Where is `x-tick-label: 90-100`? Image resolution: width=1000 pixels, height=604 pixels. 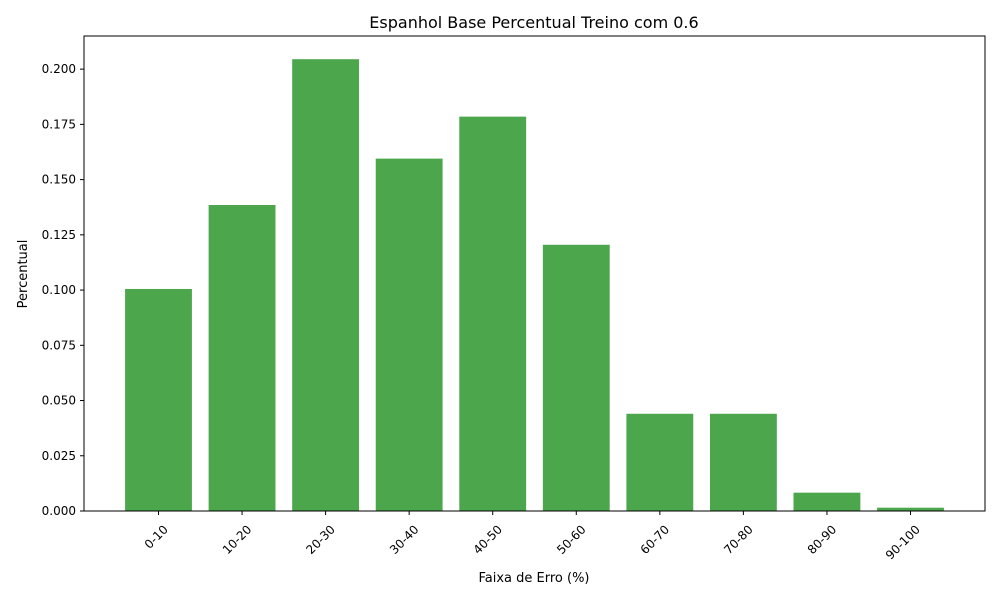
x-tick-label: 90-100 is located at coordinates (903, 542).